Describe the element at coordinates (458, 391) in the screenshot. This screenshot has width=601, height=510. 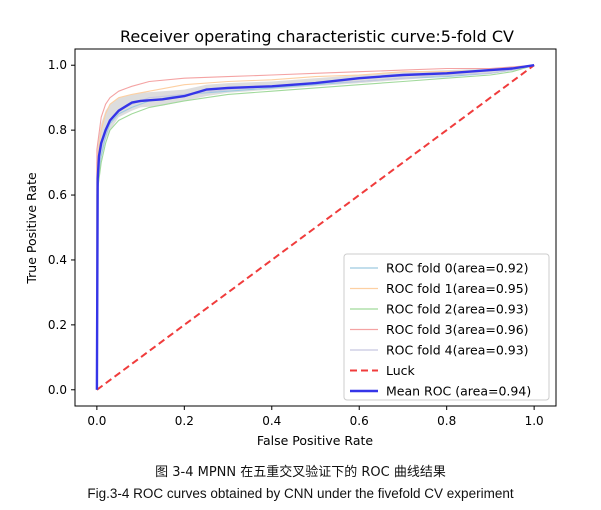
I see `legend-label-6: Mean ROC (area=0.94)` at that location.